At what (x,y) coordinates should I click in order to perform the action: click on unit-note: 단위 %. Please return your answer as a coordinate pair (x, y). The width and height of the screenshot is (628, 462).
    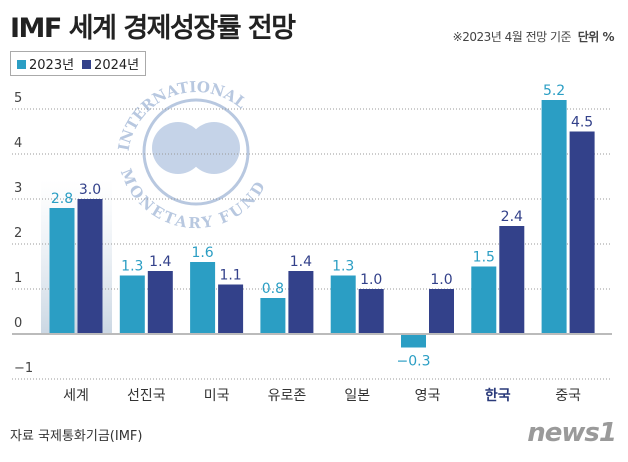
    Looking at the image, I should click on (596, 37).